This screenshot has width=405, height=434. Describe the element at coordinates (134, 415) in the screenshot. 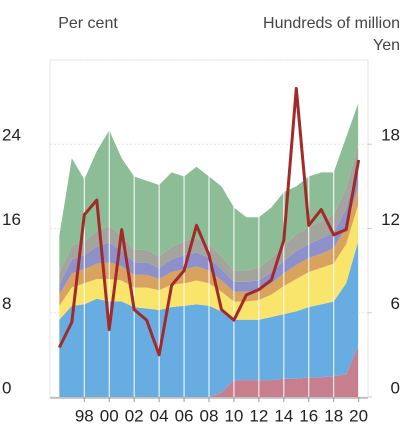

I see `x-tick-label: 02` at that location.